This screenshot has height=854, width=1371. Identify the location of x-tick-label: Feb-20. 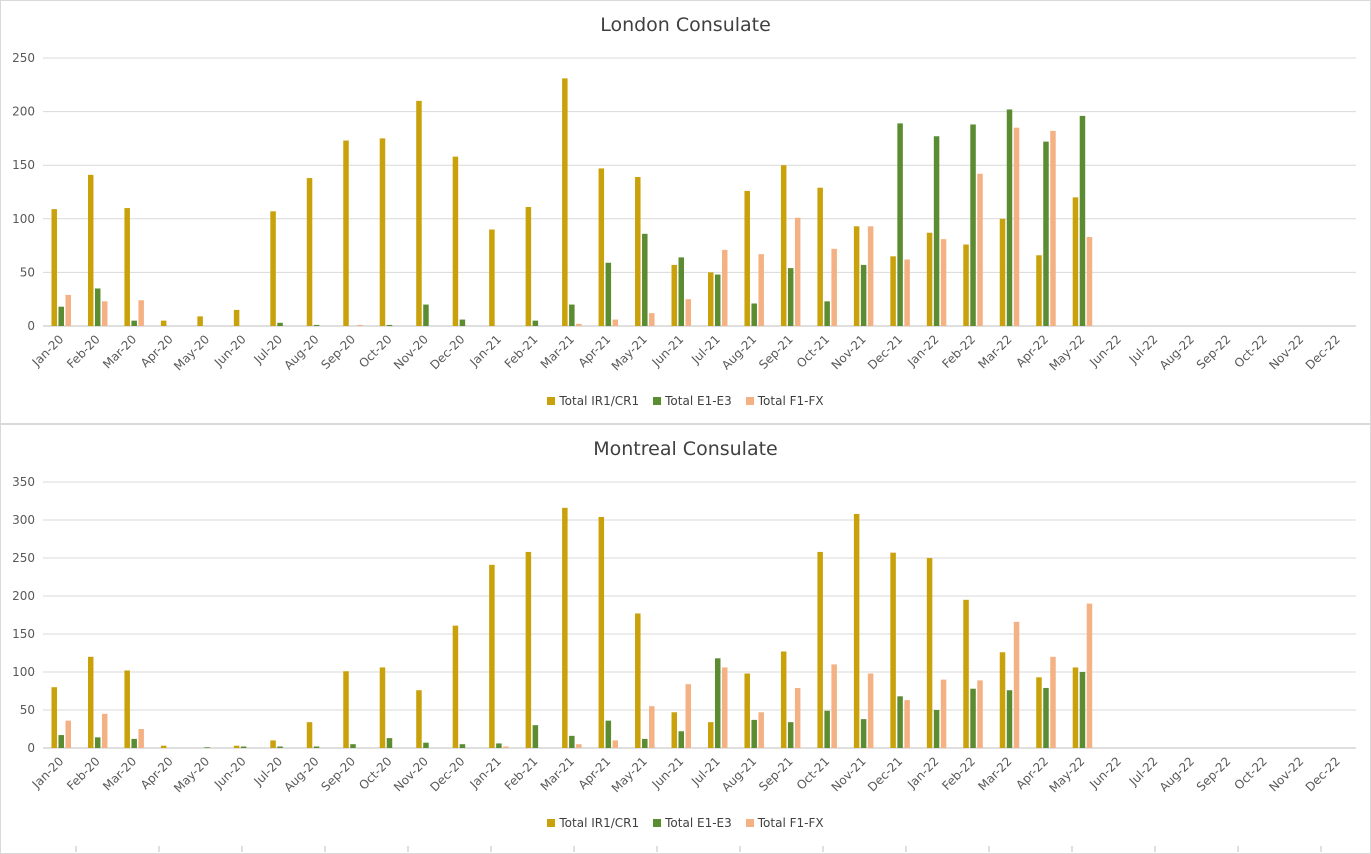
(83, 351).